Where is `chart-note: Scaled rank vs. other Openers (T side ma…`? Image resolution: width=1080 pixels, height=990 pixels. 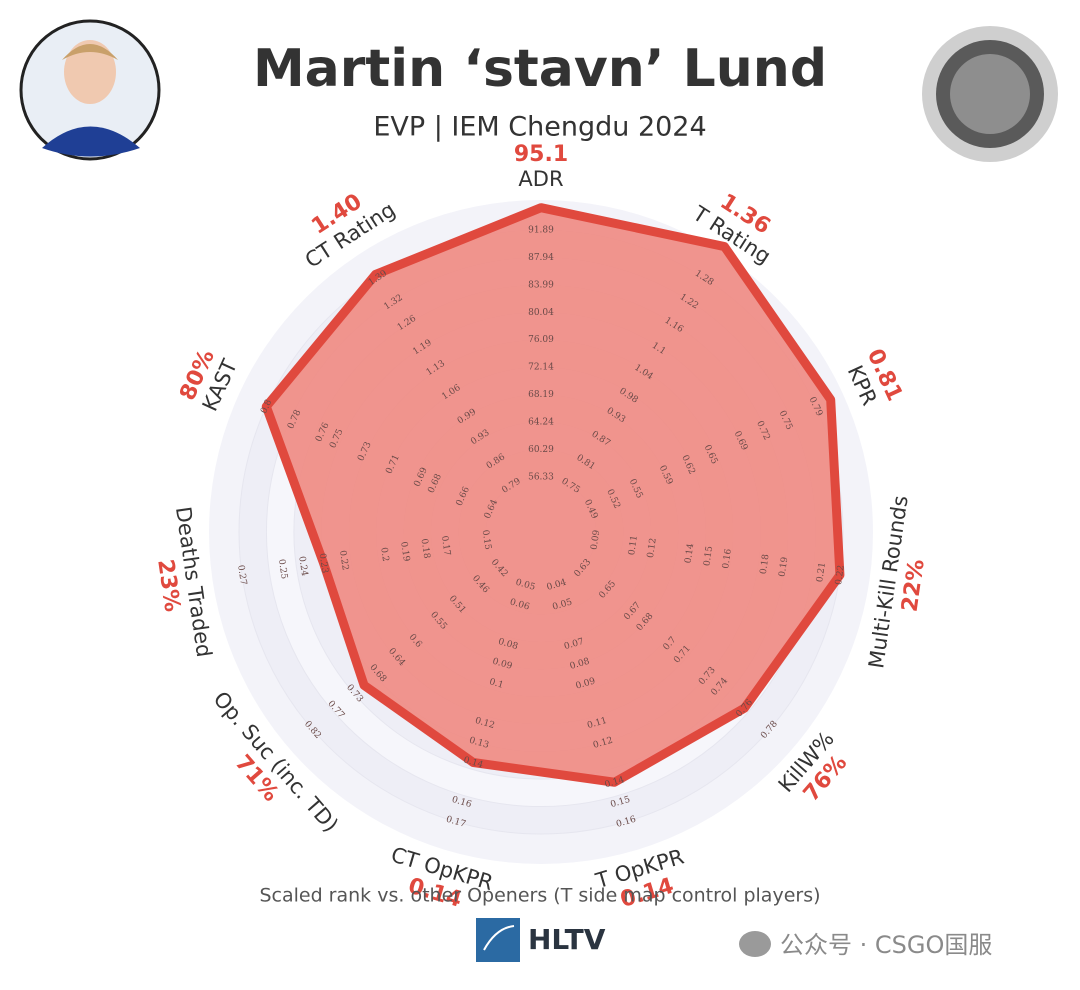
chart-note: Scaled rank vs. other Openers (T side ma… is located at coordinates (539, 896).